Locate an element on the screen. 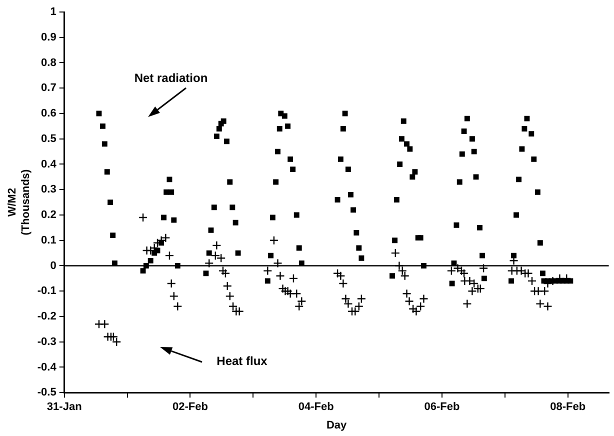 The height and width of the screenshot is (436, 614). x-tick-label: 08-Feb is located at coordinates (568, 407).